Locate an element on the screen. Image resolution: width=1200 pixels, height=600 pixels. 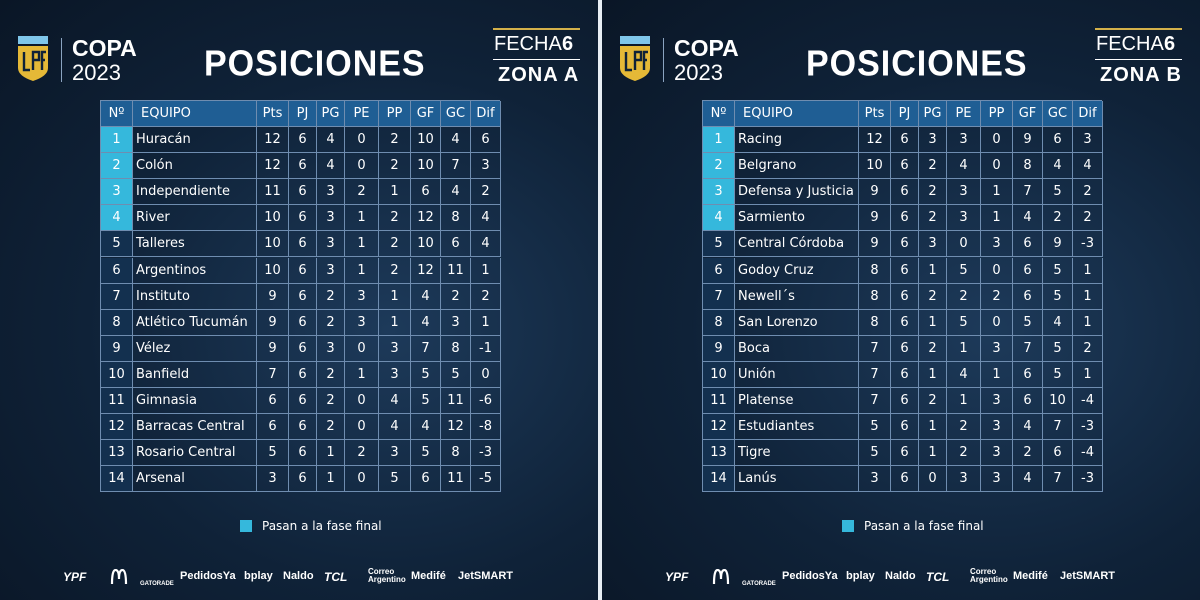
brand-name: COPA is located at coordinates (104, 48).